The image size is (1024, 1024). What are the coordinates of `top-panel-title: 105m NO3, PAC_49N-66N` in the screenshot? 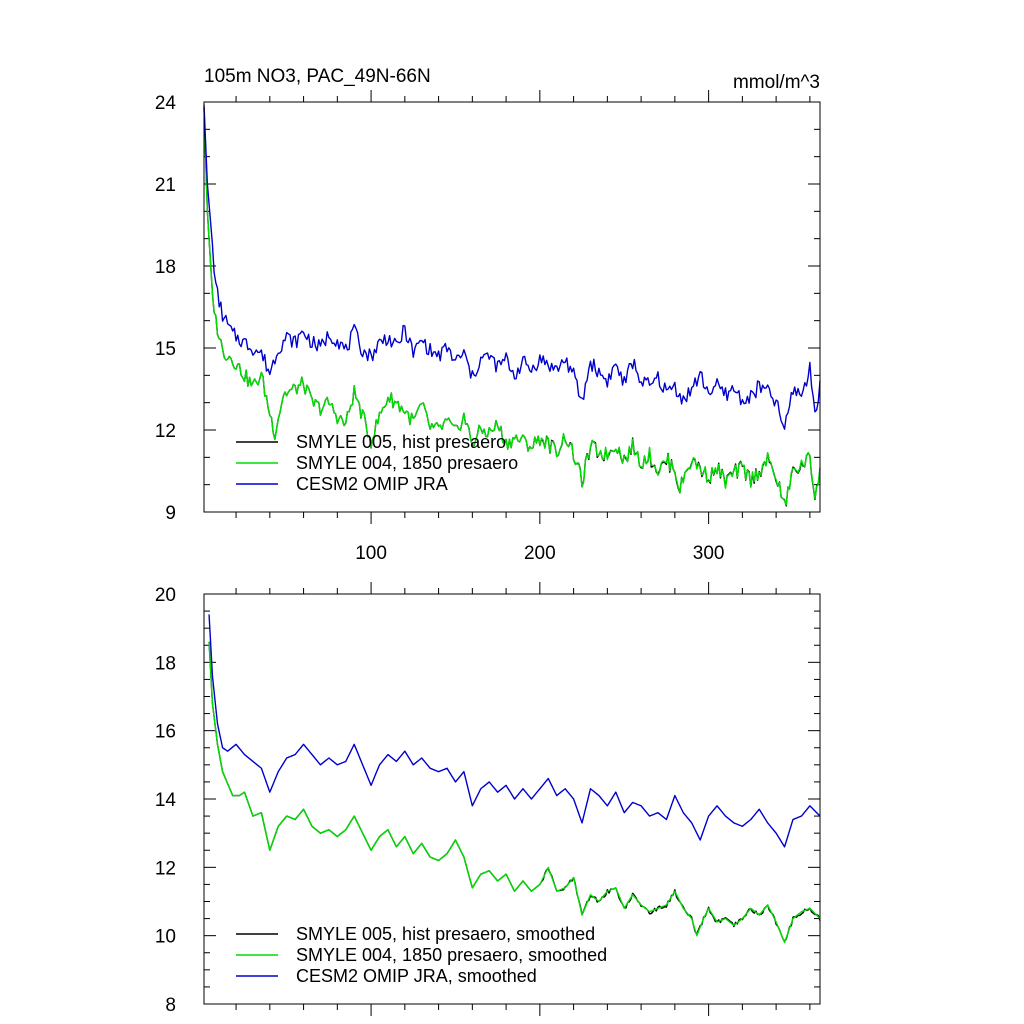 It's located at (317, 76).